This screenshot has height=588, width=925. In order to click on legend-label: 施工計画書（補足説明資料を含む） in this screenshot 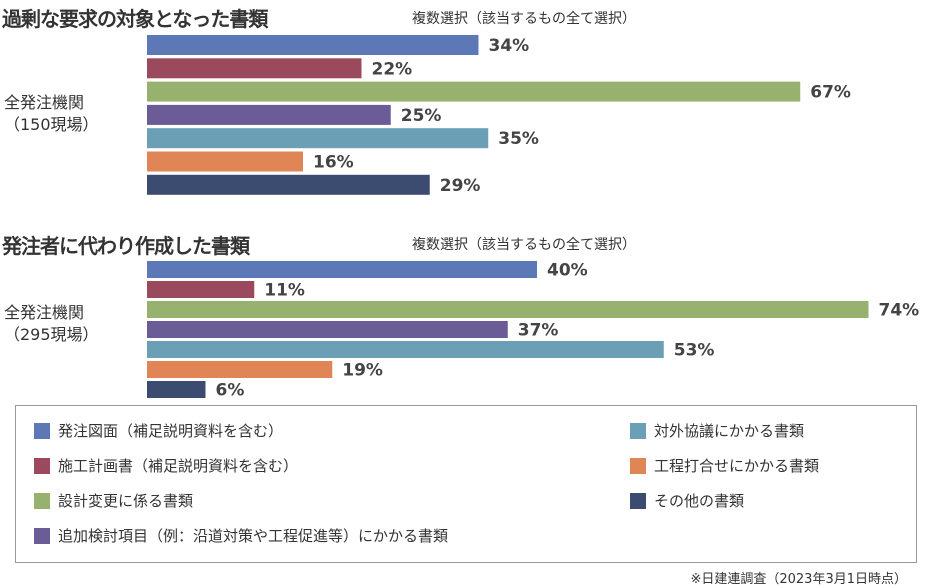, I will do `click(178, 466)`.